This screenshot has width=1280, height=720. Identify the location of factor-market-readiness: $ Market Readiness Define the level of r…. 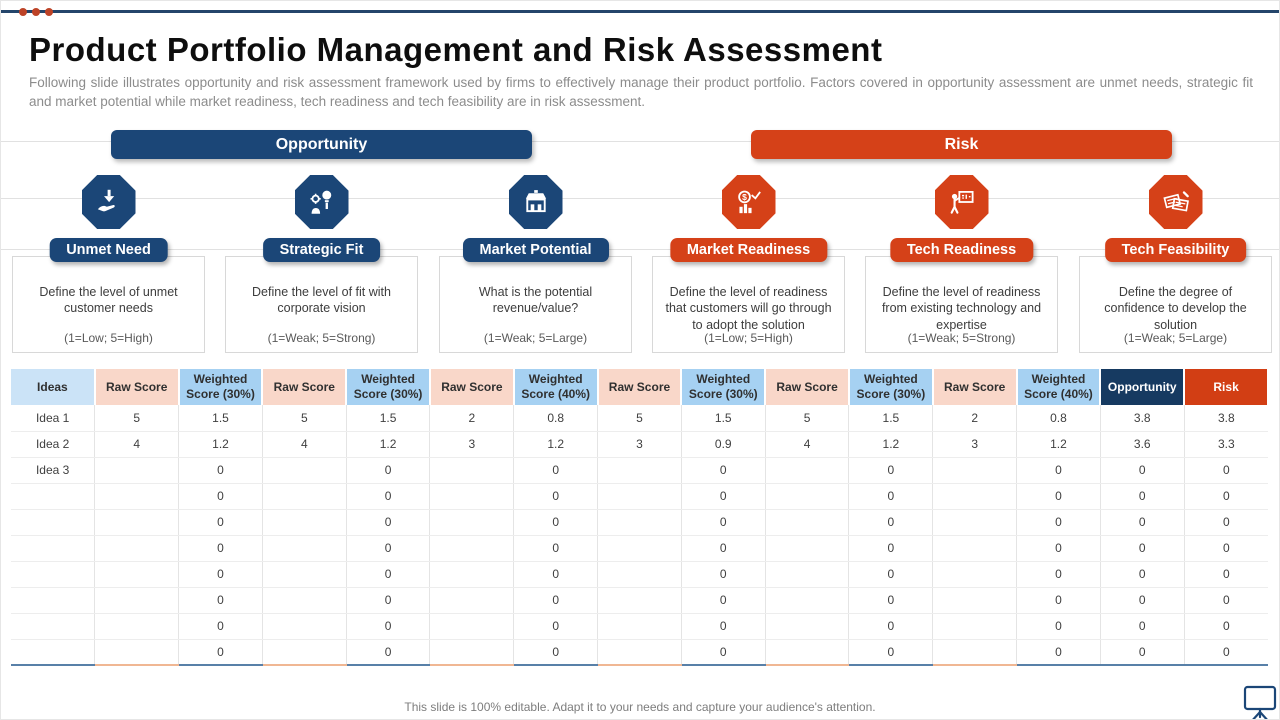
(748, 265).